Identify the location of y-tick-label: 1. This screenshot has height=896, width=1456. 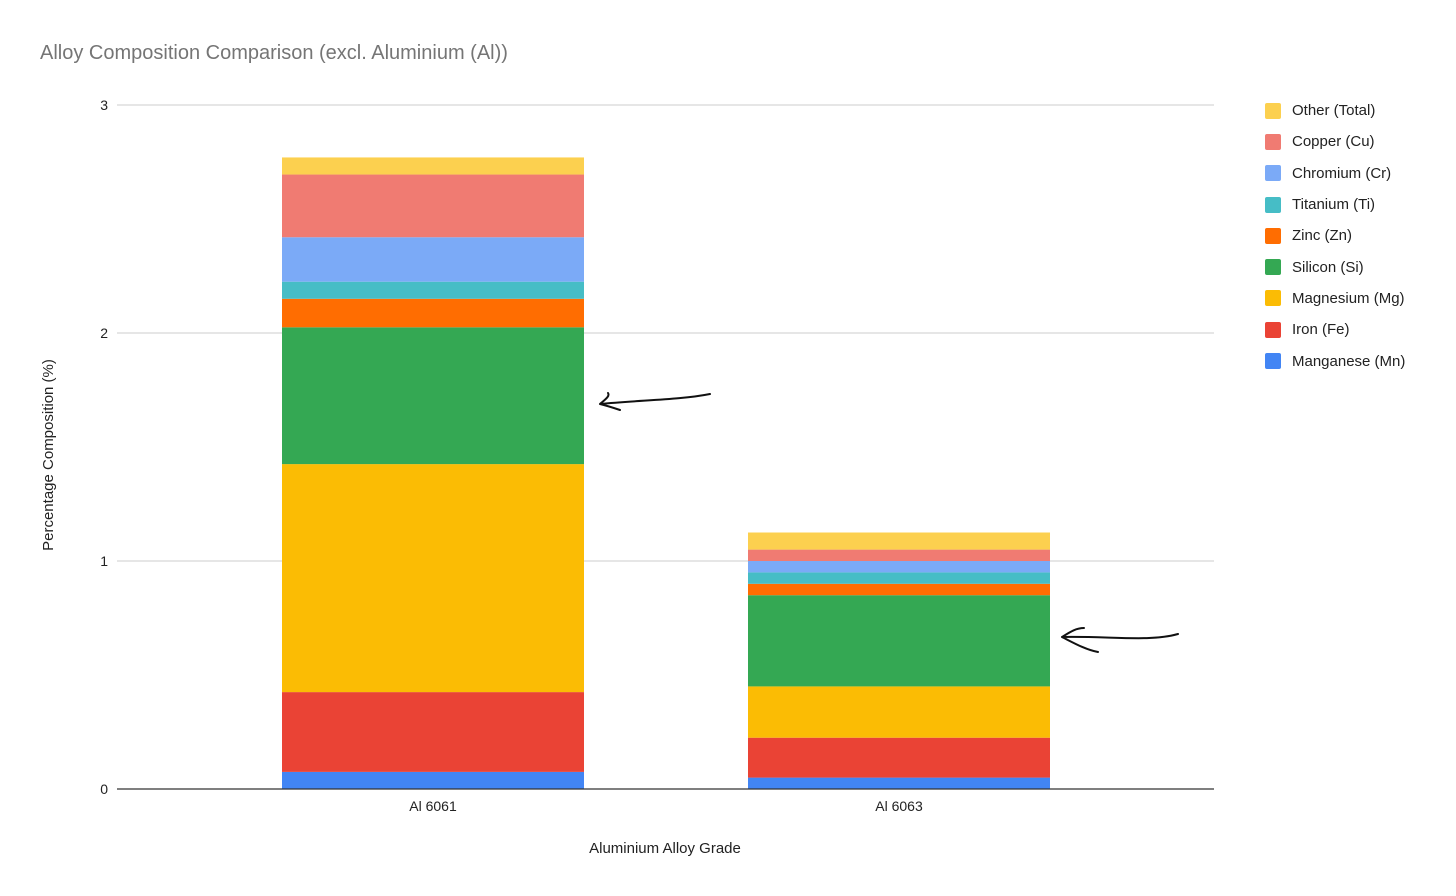
(104, 561).